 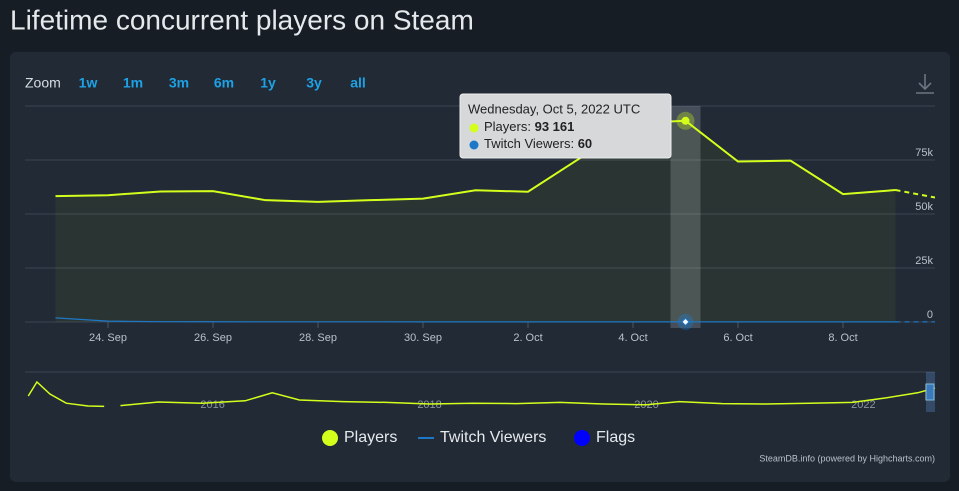 What do you see at coordinates (685, 120) in the screenshot?
I see `hover-point` at bounding box center [685, 120].